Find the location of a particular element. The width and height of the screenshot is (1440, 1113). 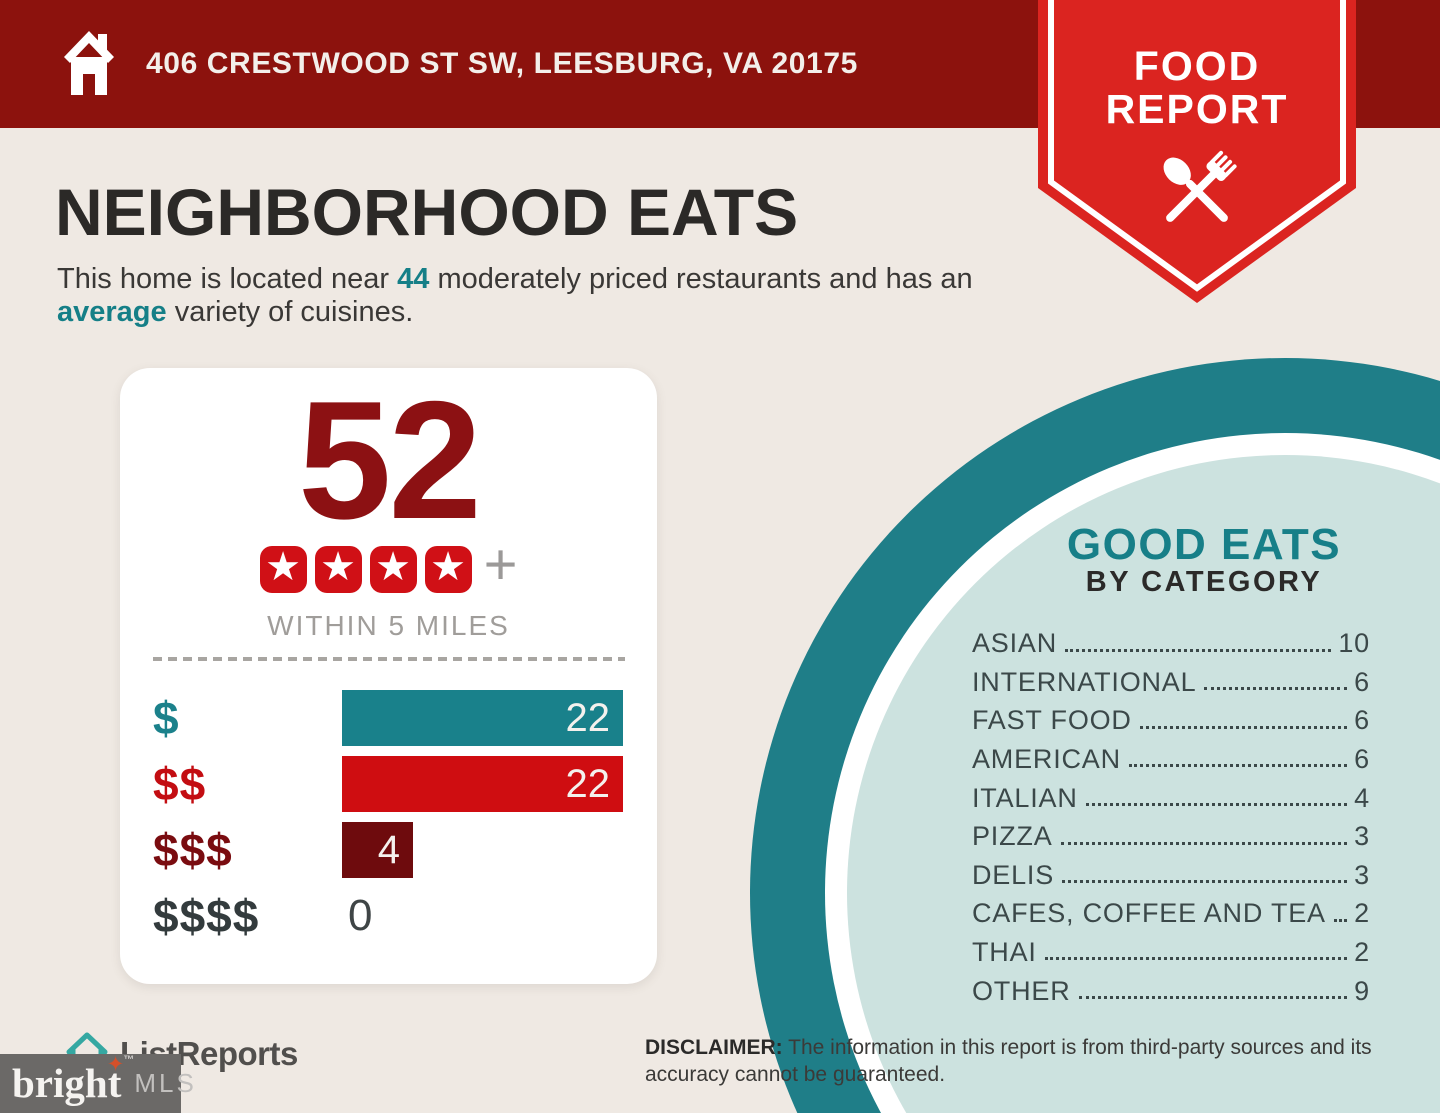

bright-text: bright is located at coordinates (67, 1083).